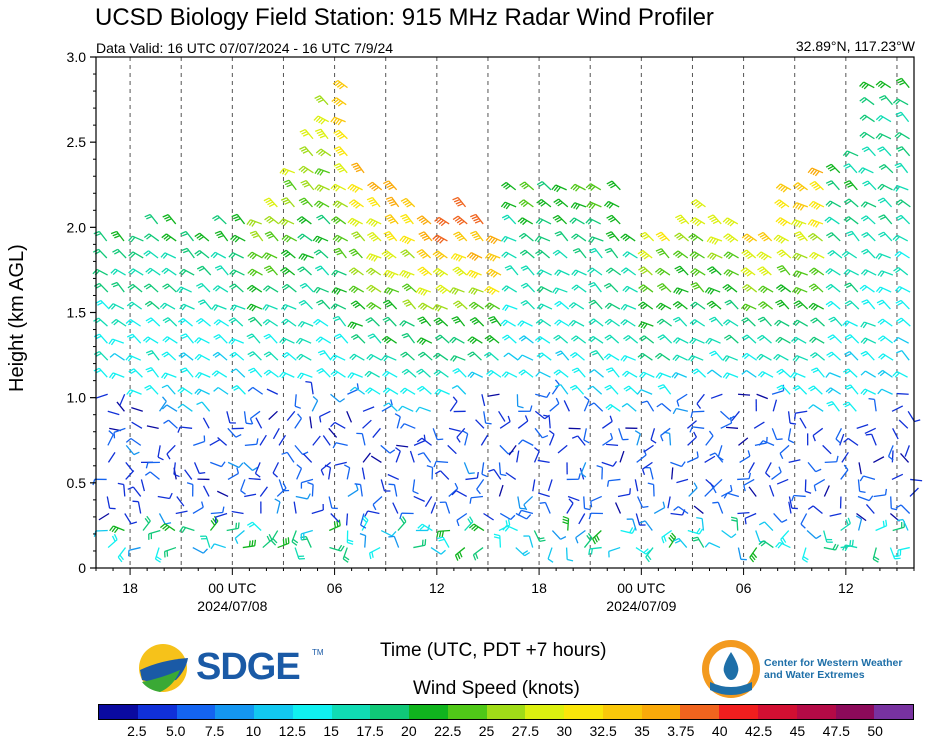 Image resolution: width=927 pixels, height=747 pixels. Describe the element at coordinates (855, 46) in the screenshot. I see `station-coordinates: 32.89°N, 117.23°W` at that location.